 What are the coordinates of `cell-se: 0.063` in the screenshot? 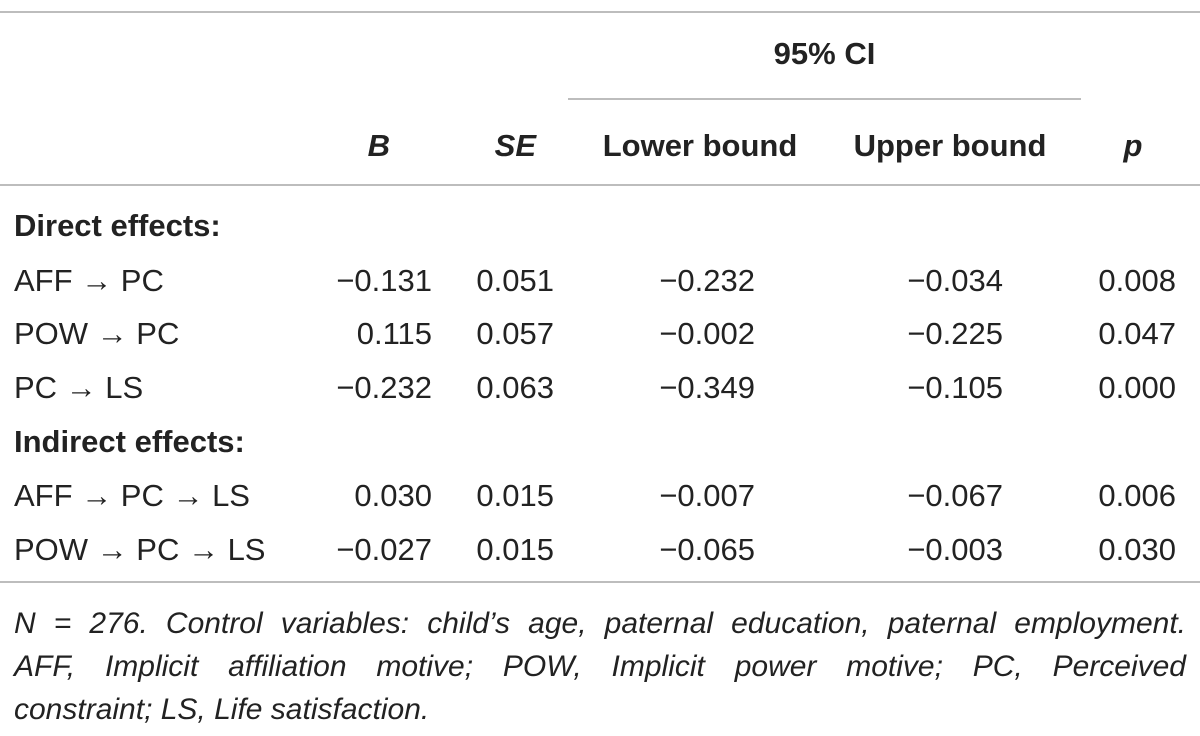 It's located at (515, 387).